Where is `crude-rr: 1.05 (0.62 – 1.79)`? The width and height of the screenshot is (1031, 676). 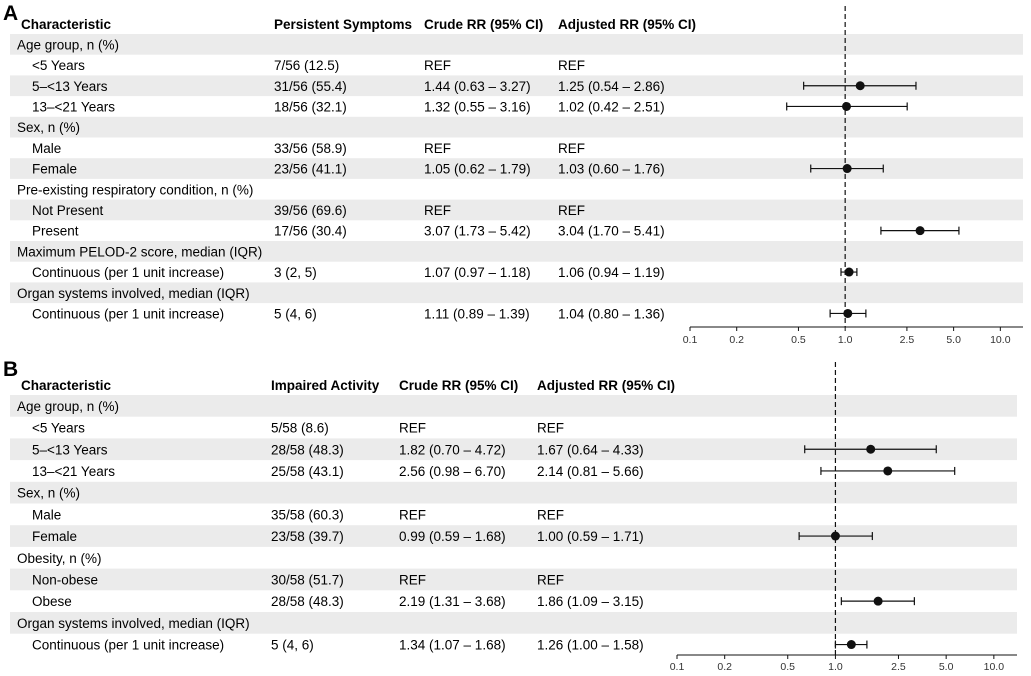 crude-rr: 1.05 (0.62 – 1.79) is located at coordinates (477, 169).